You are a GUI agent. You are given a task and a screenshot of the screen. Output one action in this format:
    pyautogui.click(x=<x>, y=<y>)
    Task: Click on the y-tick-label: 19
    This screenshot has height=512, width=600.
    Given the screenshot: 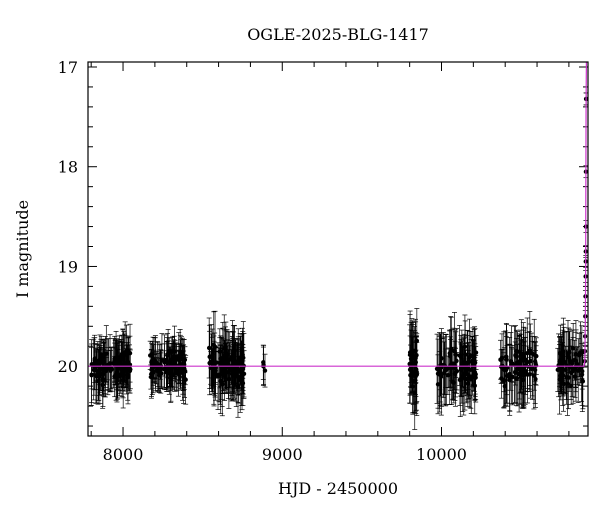 What is the action you would take?
    pyautogui.click(x=68, y=266)
    